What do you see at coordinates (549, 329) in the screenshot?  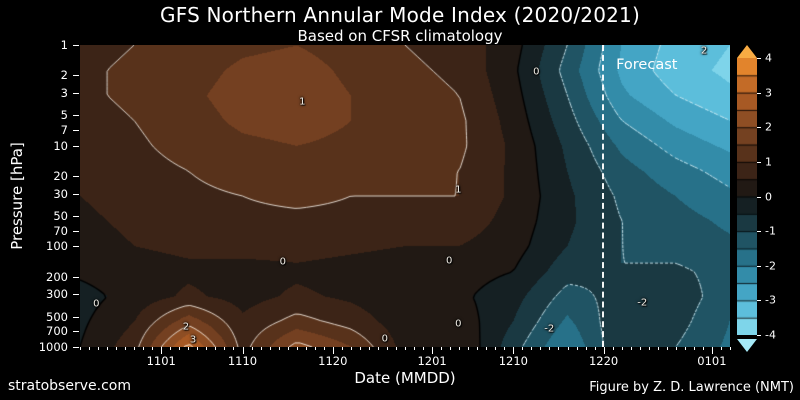 I see `contour-label: -2` at bounding box center [549, 329].